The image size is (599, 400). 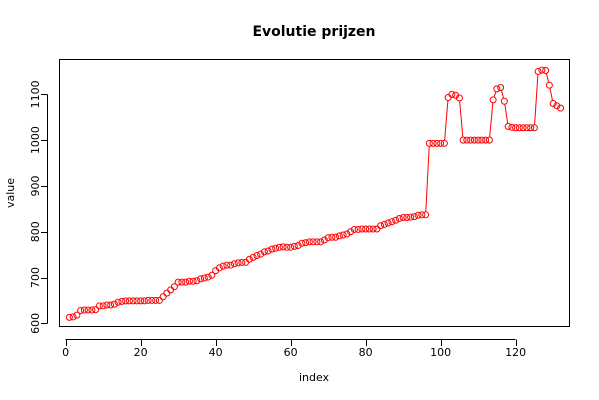 What do you see at coordinates (313, 32) in the screenshot?
I see `chart-title: Evolutie prijzen` at bounding box center [313, 32].